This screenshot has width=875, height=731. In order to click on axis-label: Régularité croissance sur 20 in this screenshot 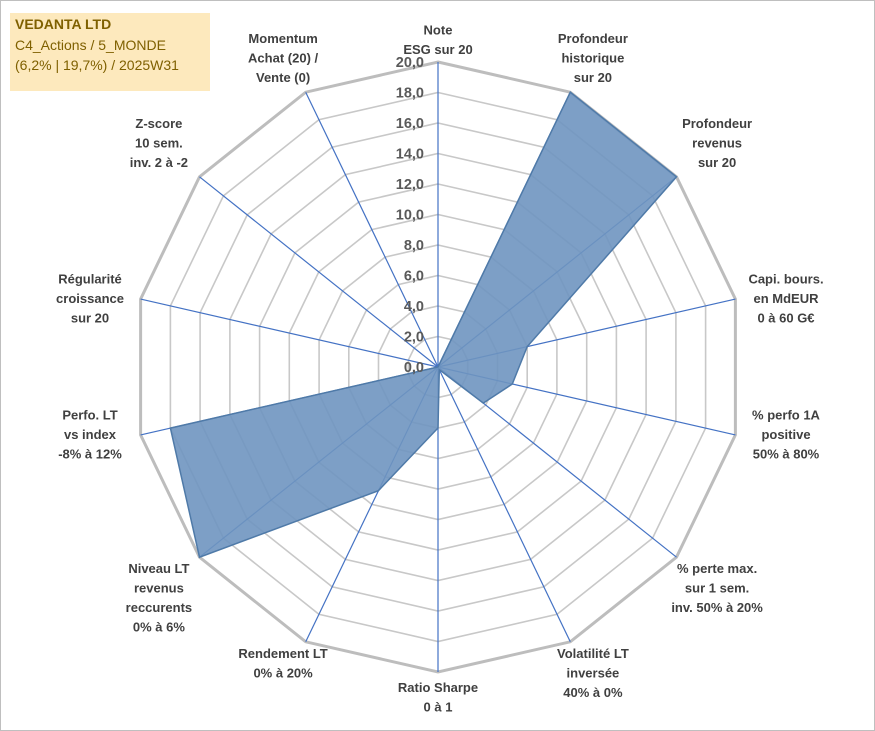, I will do `click(90, 299)`.